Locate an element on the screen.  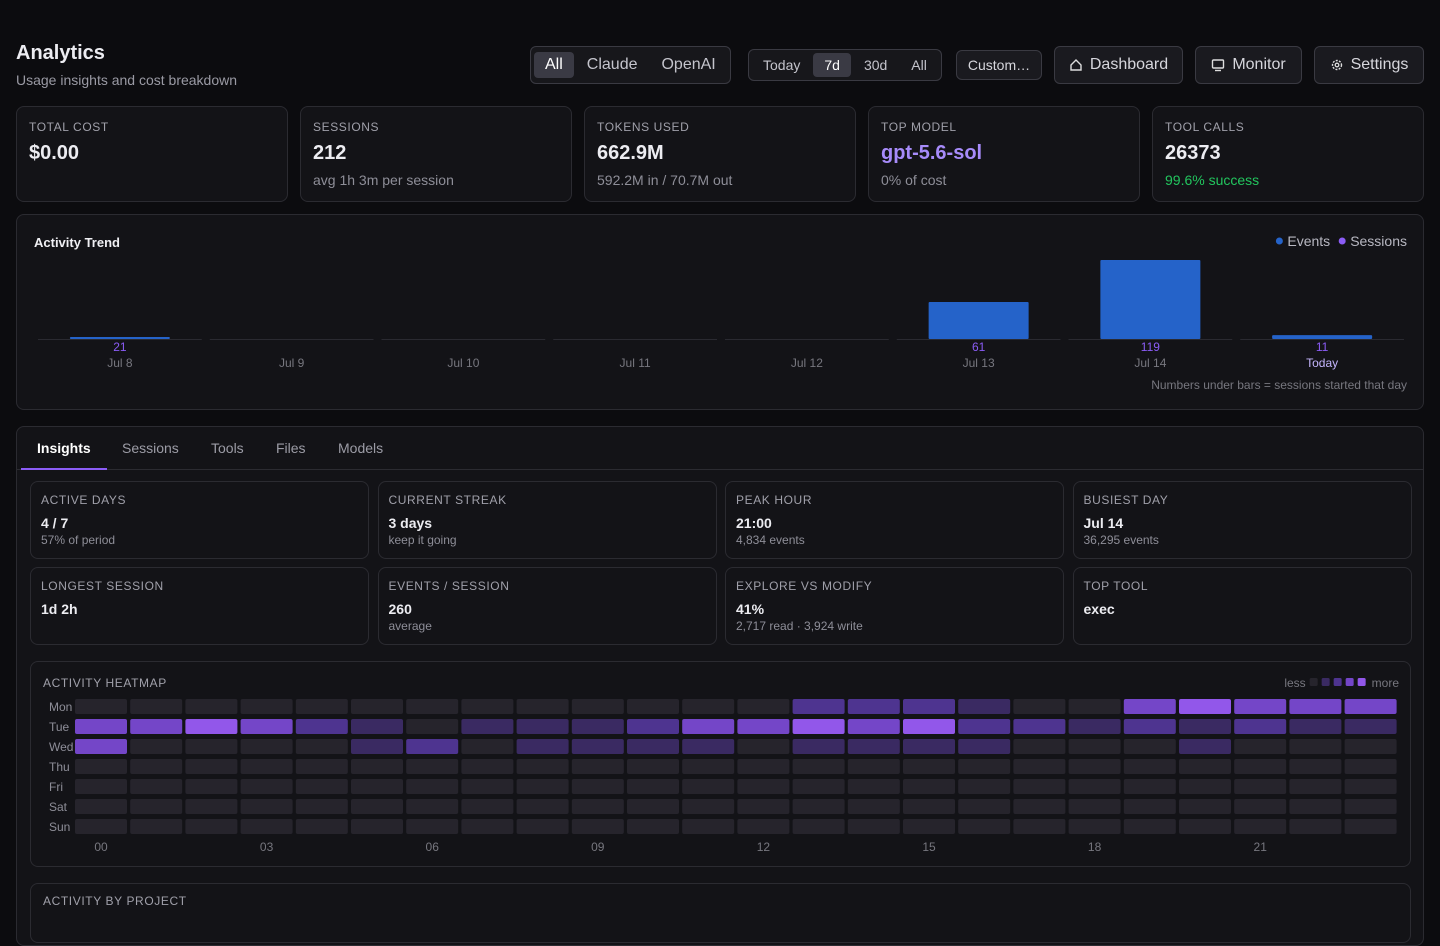
stat-sub: 592.2M in / 70.7M out is located at coordinates (665, 180).